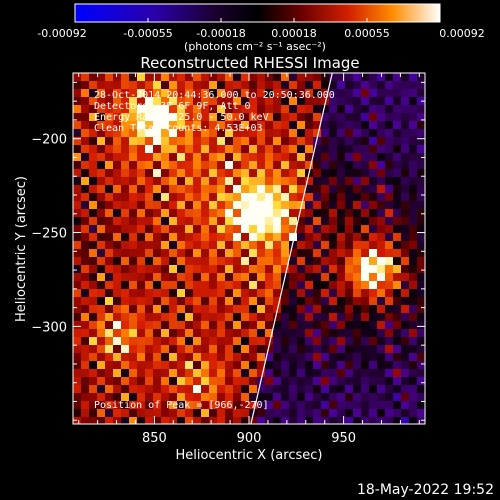 This screenshot has height=500, width=500. I want to click on x-tick-label: 900, so click(249, 438).